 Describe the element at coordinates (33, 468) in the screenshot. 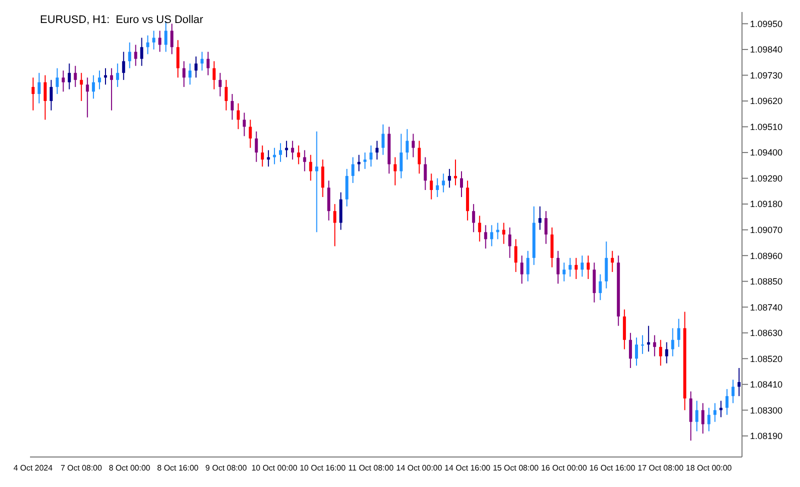

I see `x-tick-label: 4 Oct 2024` at that location.